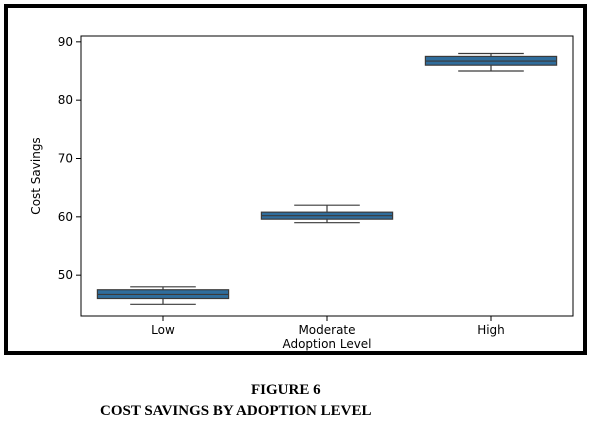  What do you see at coordinates (326, 344) in the screenshot?
I see `x-axis-label: Adoption Level` at bounding box center [326, 344].